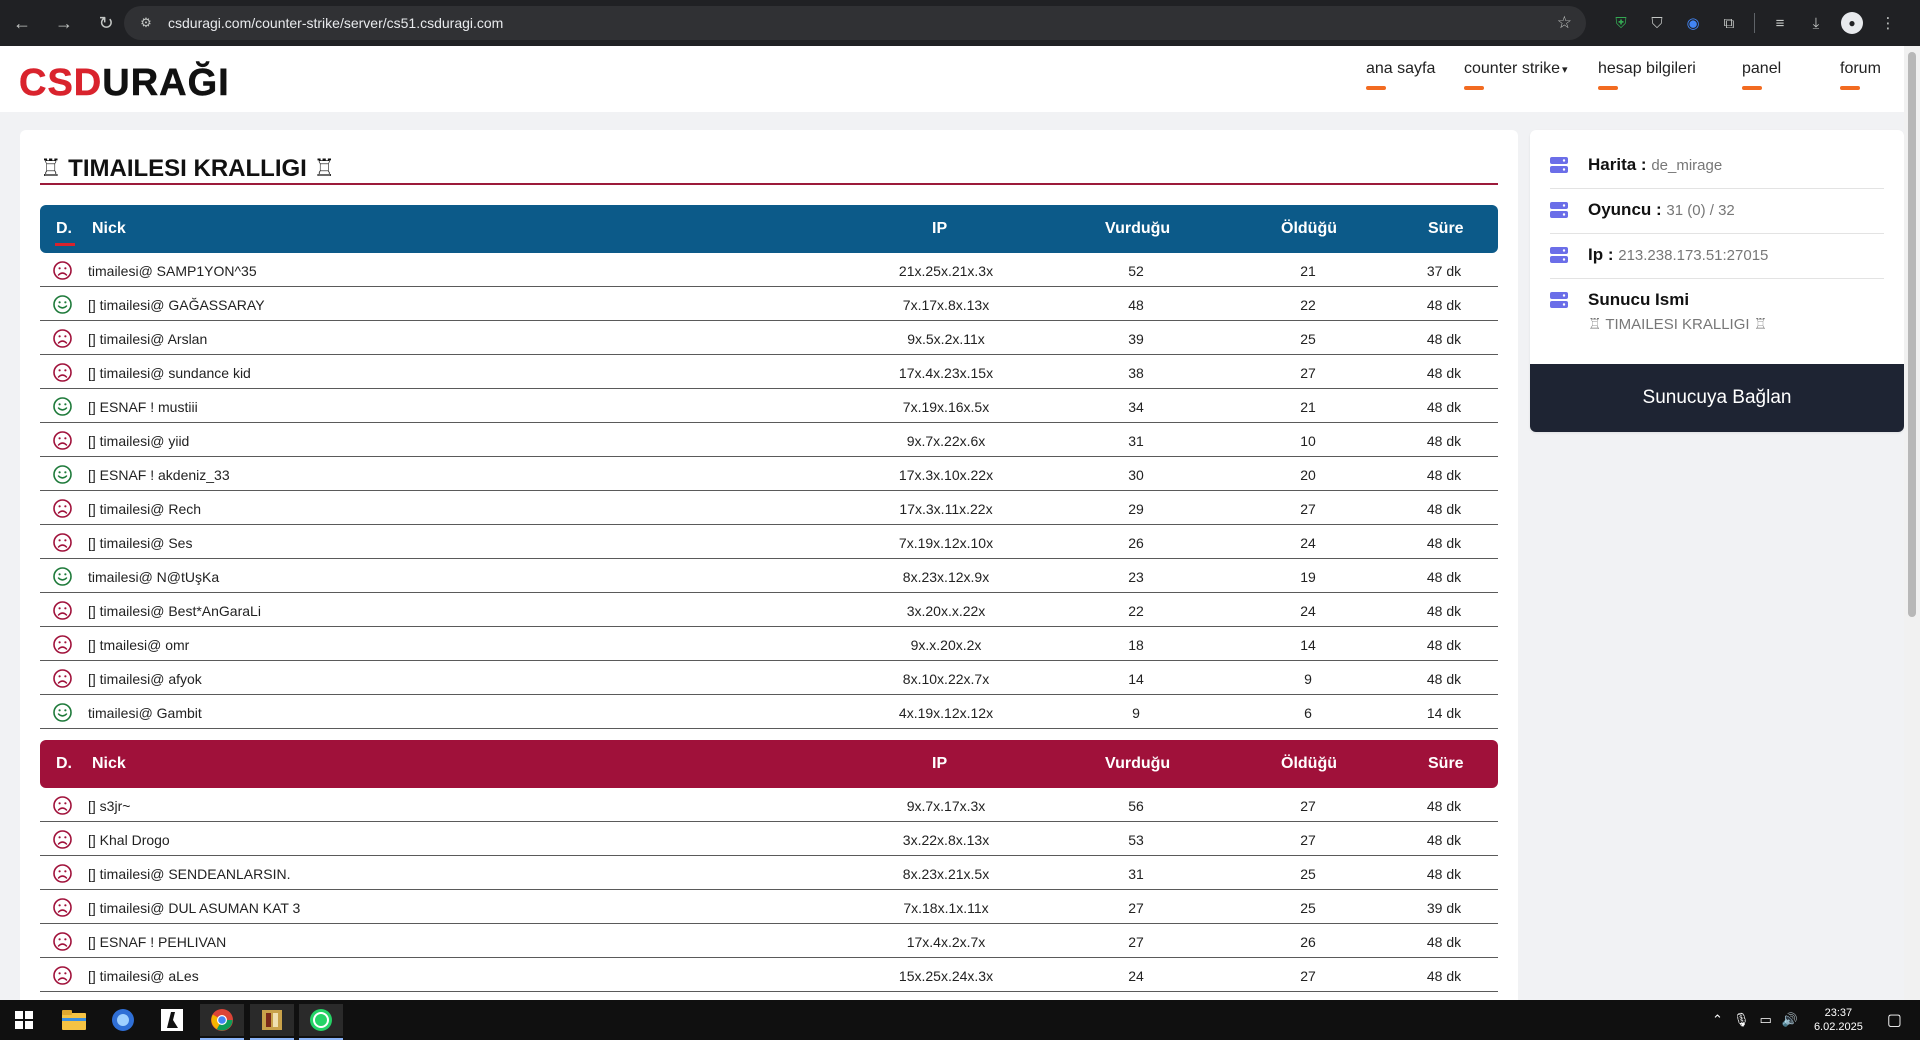 The width and height of the screenshot is (1920, 1040). Describe the element at coordinates (1912, 334) in the screenshot. I see `scrollbar-thumb` at that location.